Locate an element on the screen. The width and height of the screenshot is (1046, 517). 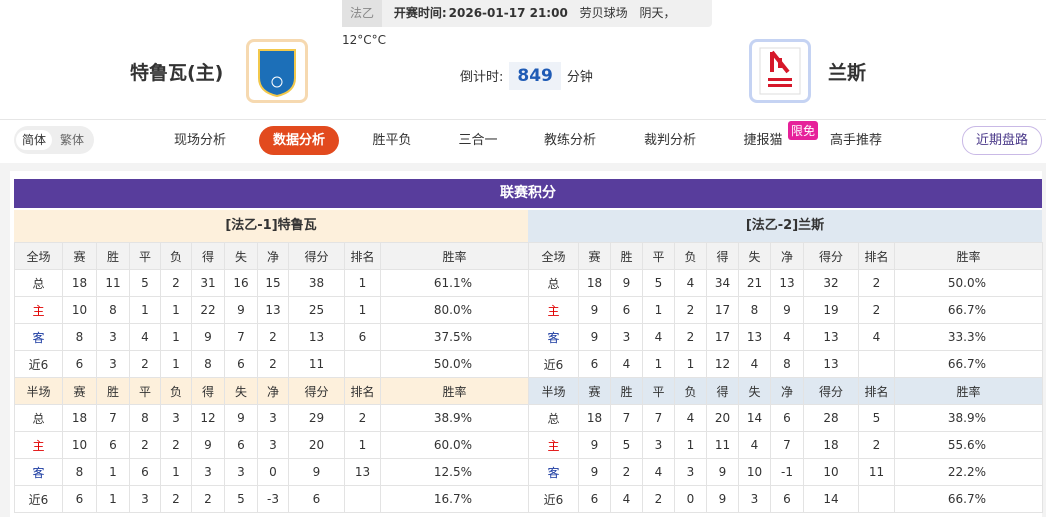
cell: 60.0% is located at coordinates (454, 445).